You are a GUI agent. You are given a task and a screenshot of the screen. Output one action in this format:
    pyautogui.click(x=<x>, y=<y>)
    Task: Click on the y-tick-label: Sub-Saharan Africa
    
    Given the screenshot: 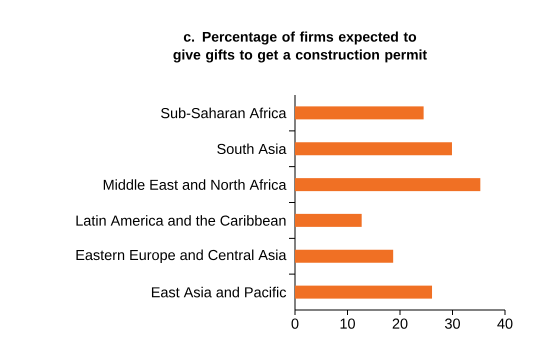 What is the action you would take?
    pyautogui.click(x=223, y=113)
    